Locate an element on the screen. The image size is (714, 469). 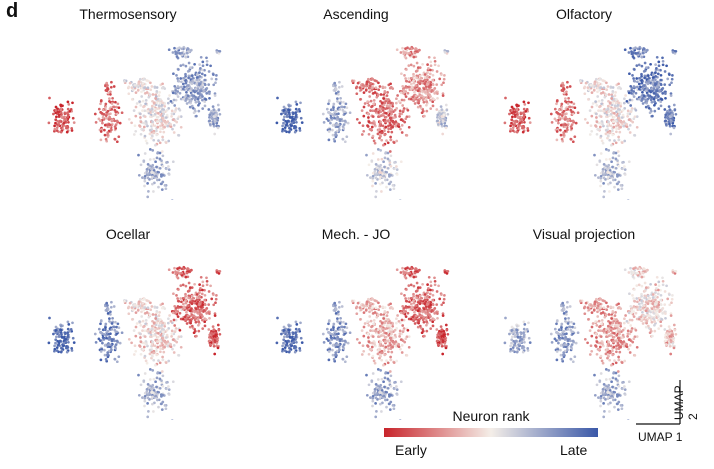
cluster-top-right is located at coordinates (192, 81).